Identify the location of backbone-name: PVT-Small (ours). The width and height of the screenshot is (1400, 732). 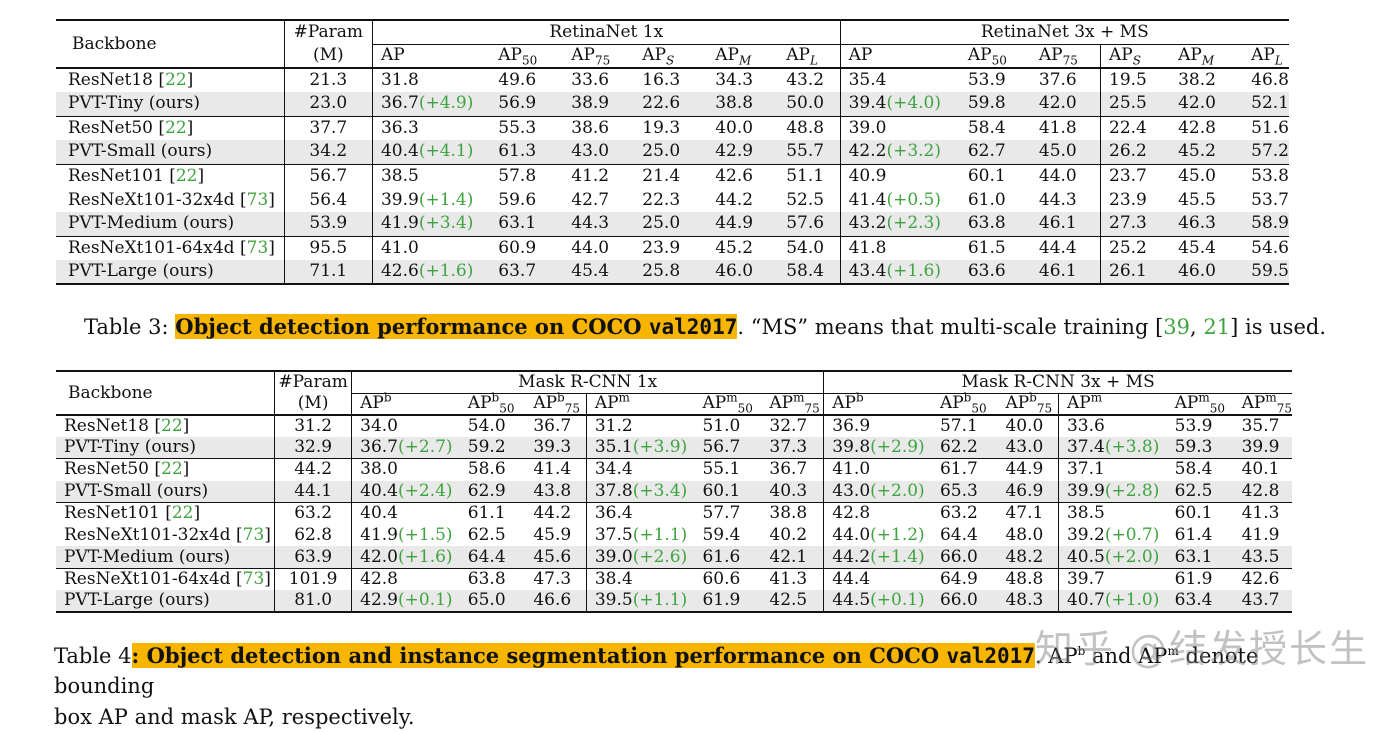
(166, 491).